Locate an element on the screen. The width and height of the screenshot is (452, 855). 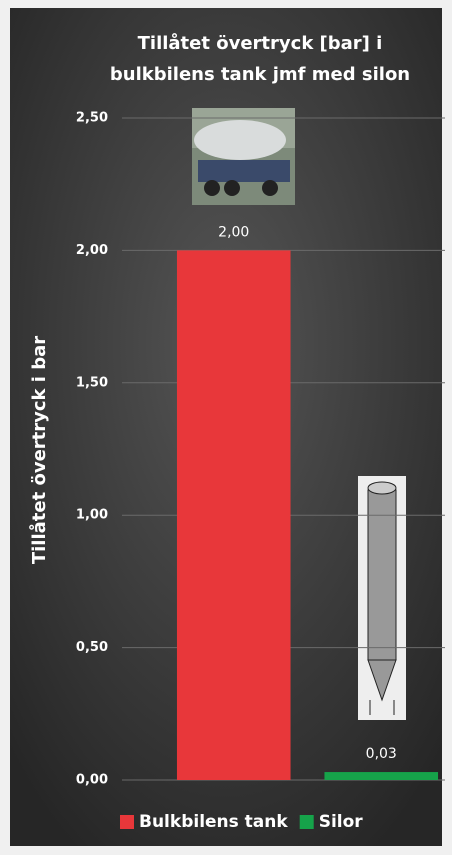
silo-image is located at coordinates (382, 598).